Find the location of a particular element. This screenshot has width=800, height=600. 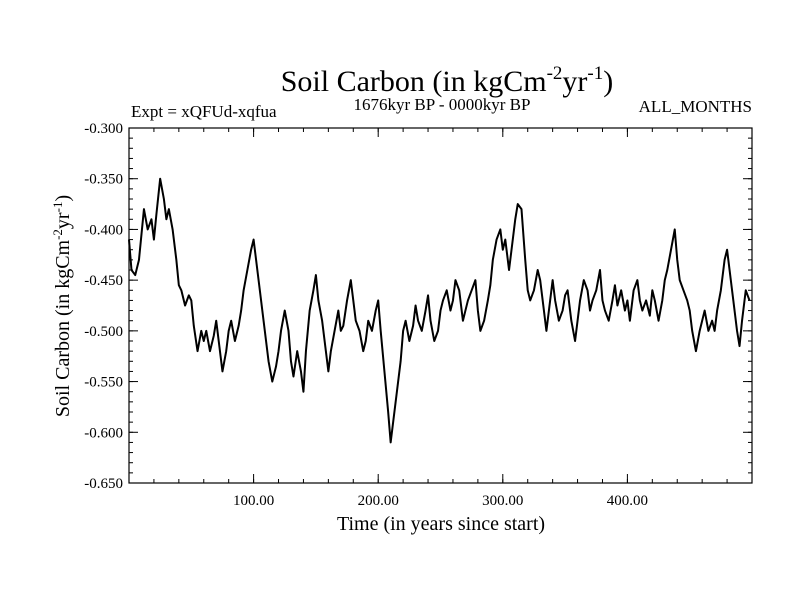

y-tick-label: -0.350 is located at coordinates (103, 180).